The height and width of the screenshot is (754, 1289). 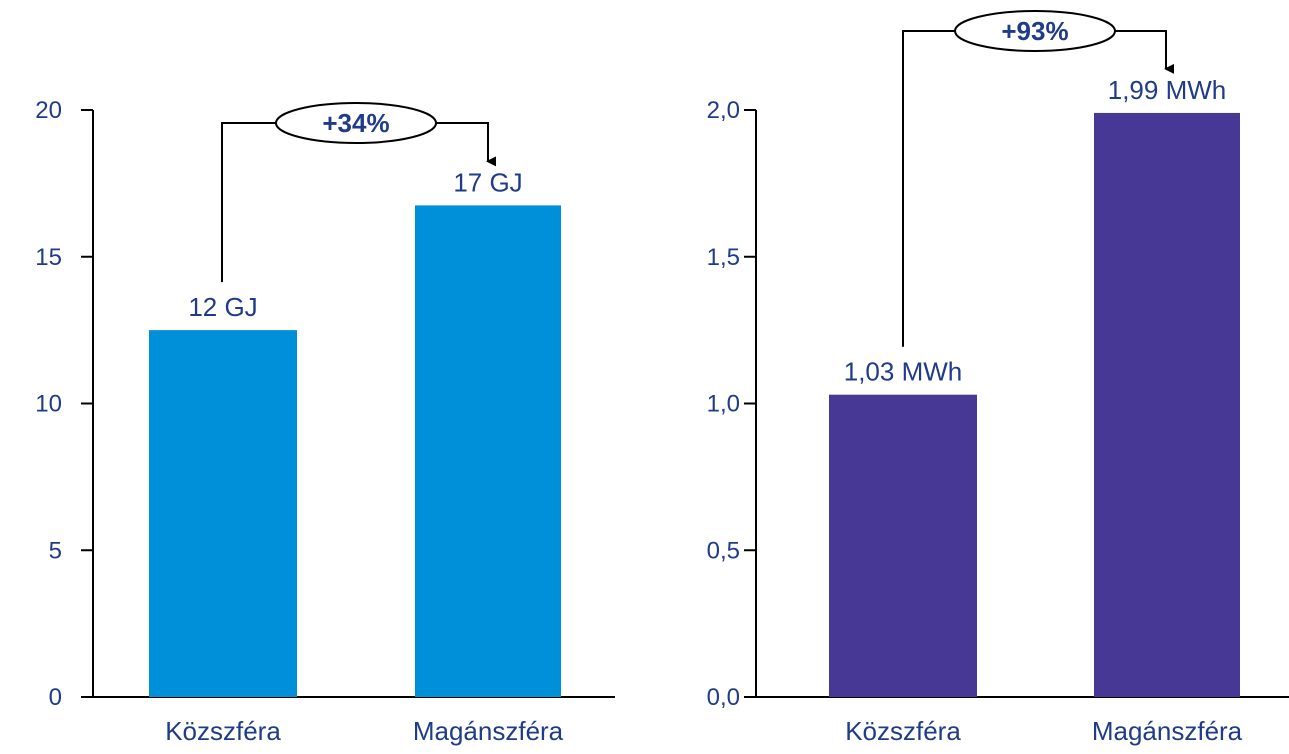 I want to click on y-tick-label: 0,0, so click(x=723, y=697).